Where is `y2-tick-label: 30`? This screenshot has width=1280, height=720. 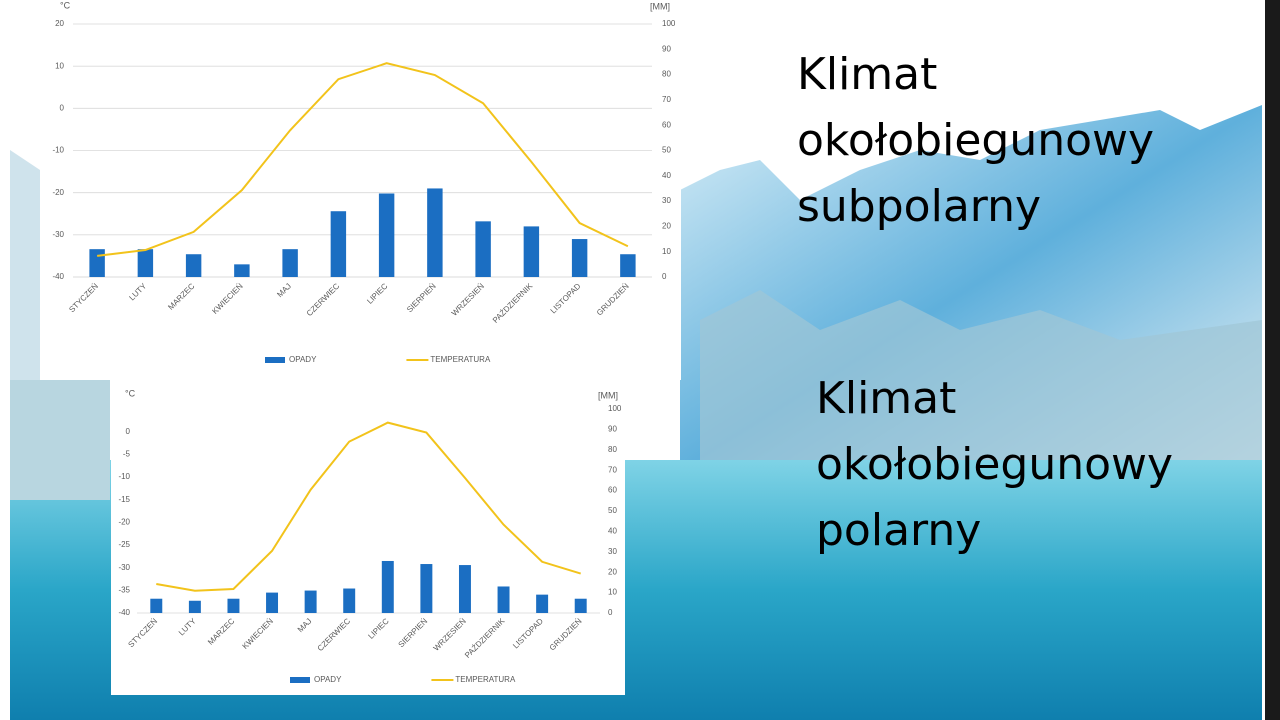
y2-tick-label: 30 is located at coordinates (666, 200).